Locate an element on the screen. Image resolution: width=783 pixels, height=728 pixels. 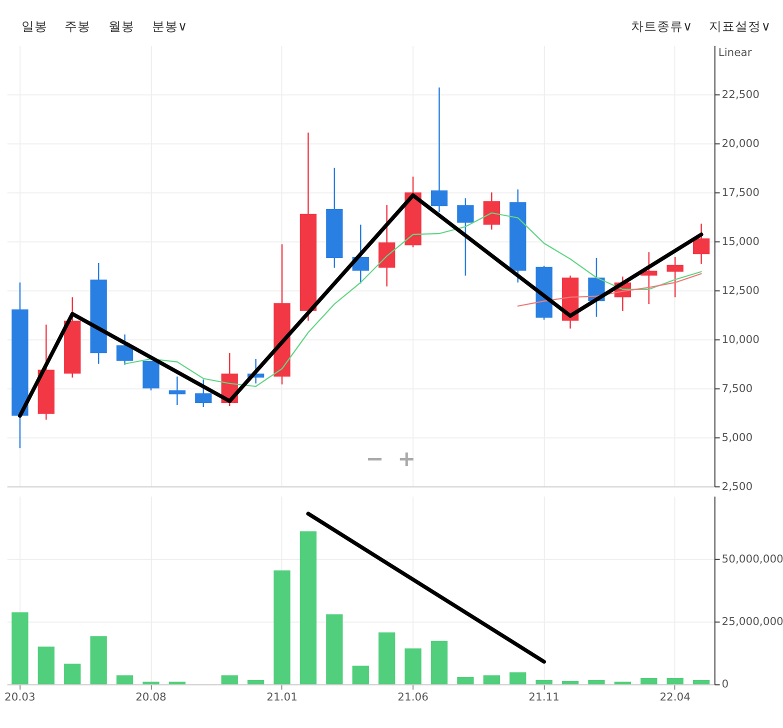
x-tick-label: 21.11 is located at coordinates (544, 697).